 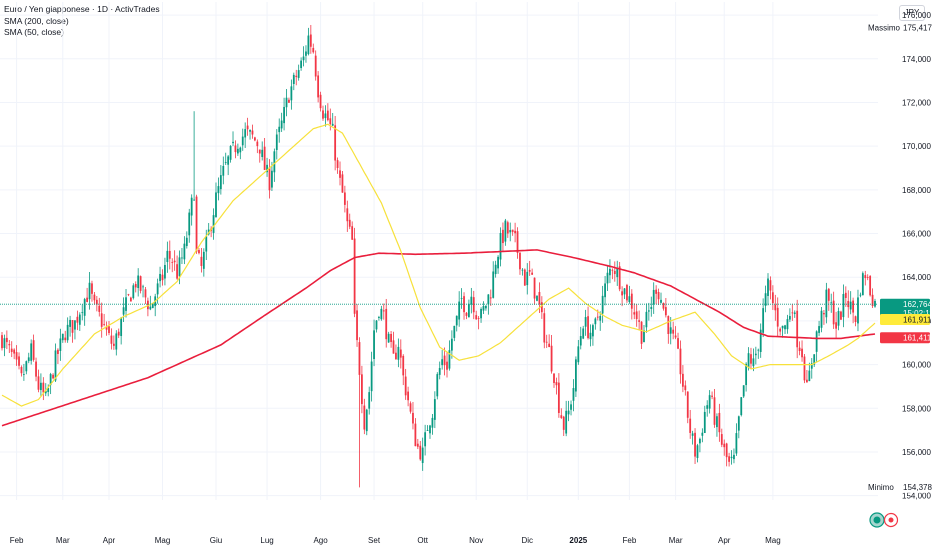 What do you see at coordinates (916, 234) in the screenshot?
I see `y-tick-label: 166,000` at bounding box center [916, 234].